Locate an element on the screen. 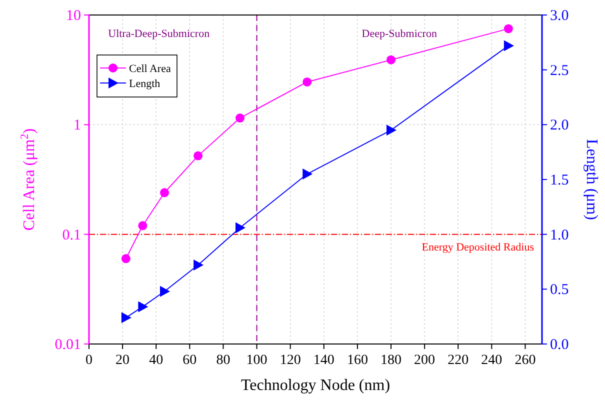  x-tick-label: 180 is located at coordinates (391, 360).